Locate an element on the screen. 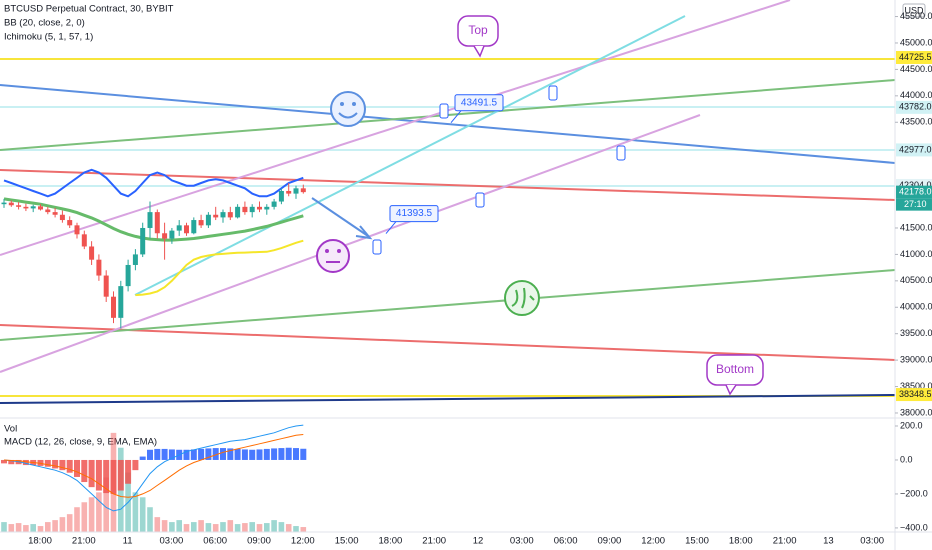  price-axis is located at coordinates (913, 275).